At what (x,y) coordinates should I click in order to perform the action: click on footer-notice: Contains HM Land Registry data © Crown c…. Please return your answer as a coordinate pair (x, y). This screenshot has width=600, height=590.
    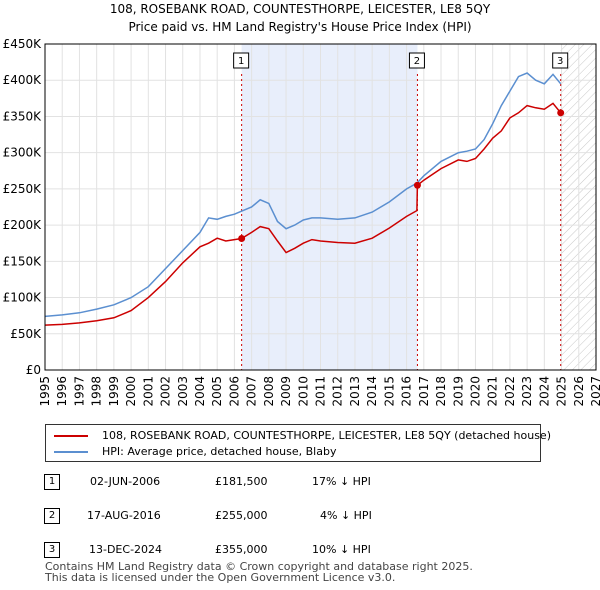
    Looking at the image, I should click on (259, 572).